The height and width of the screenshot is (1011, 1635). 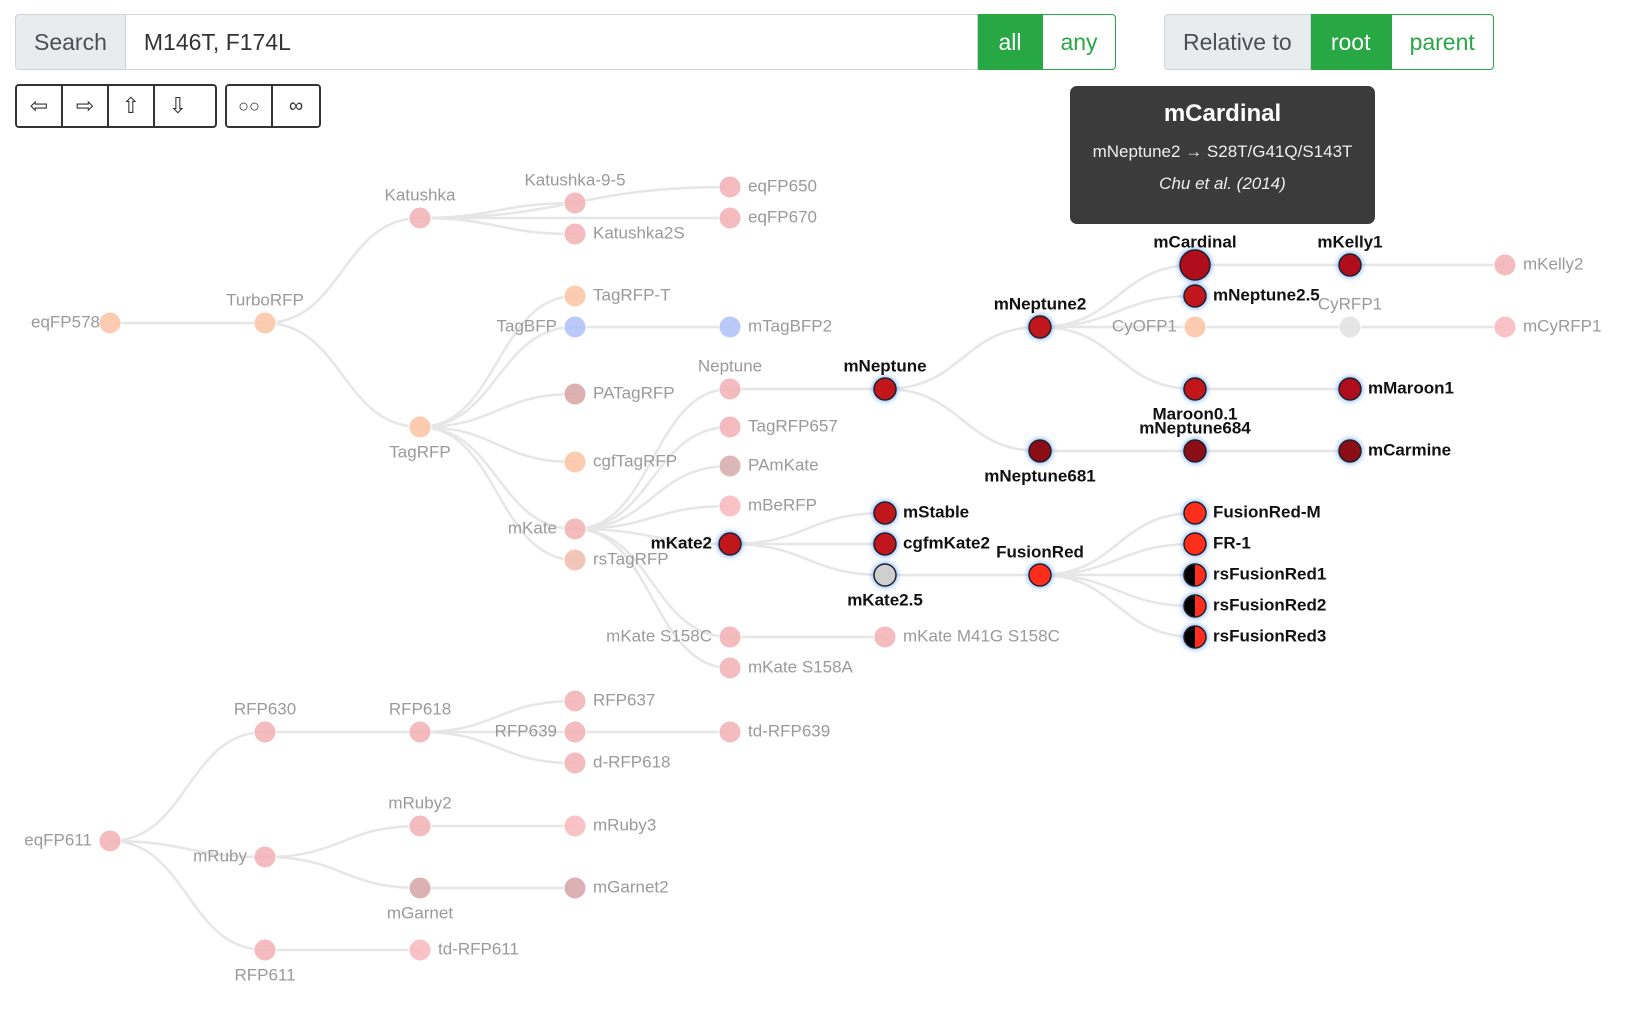 I want to click on node-FR-1: FR-1, so click(x=1217, y=544).